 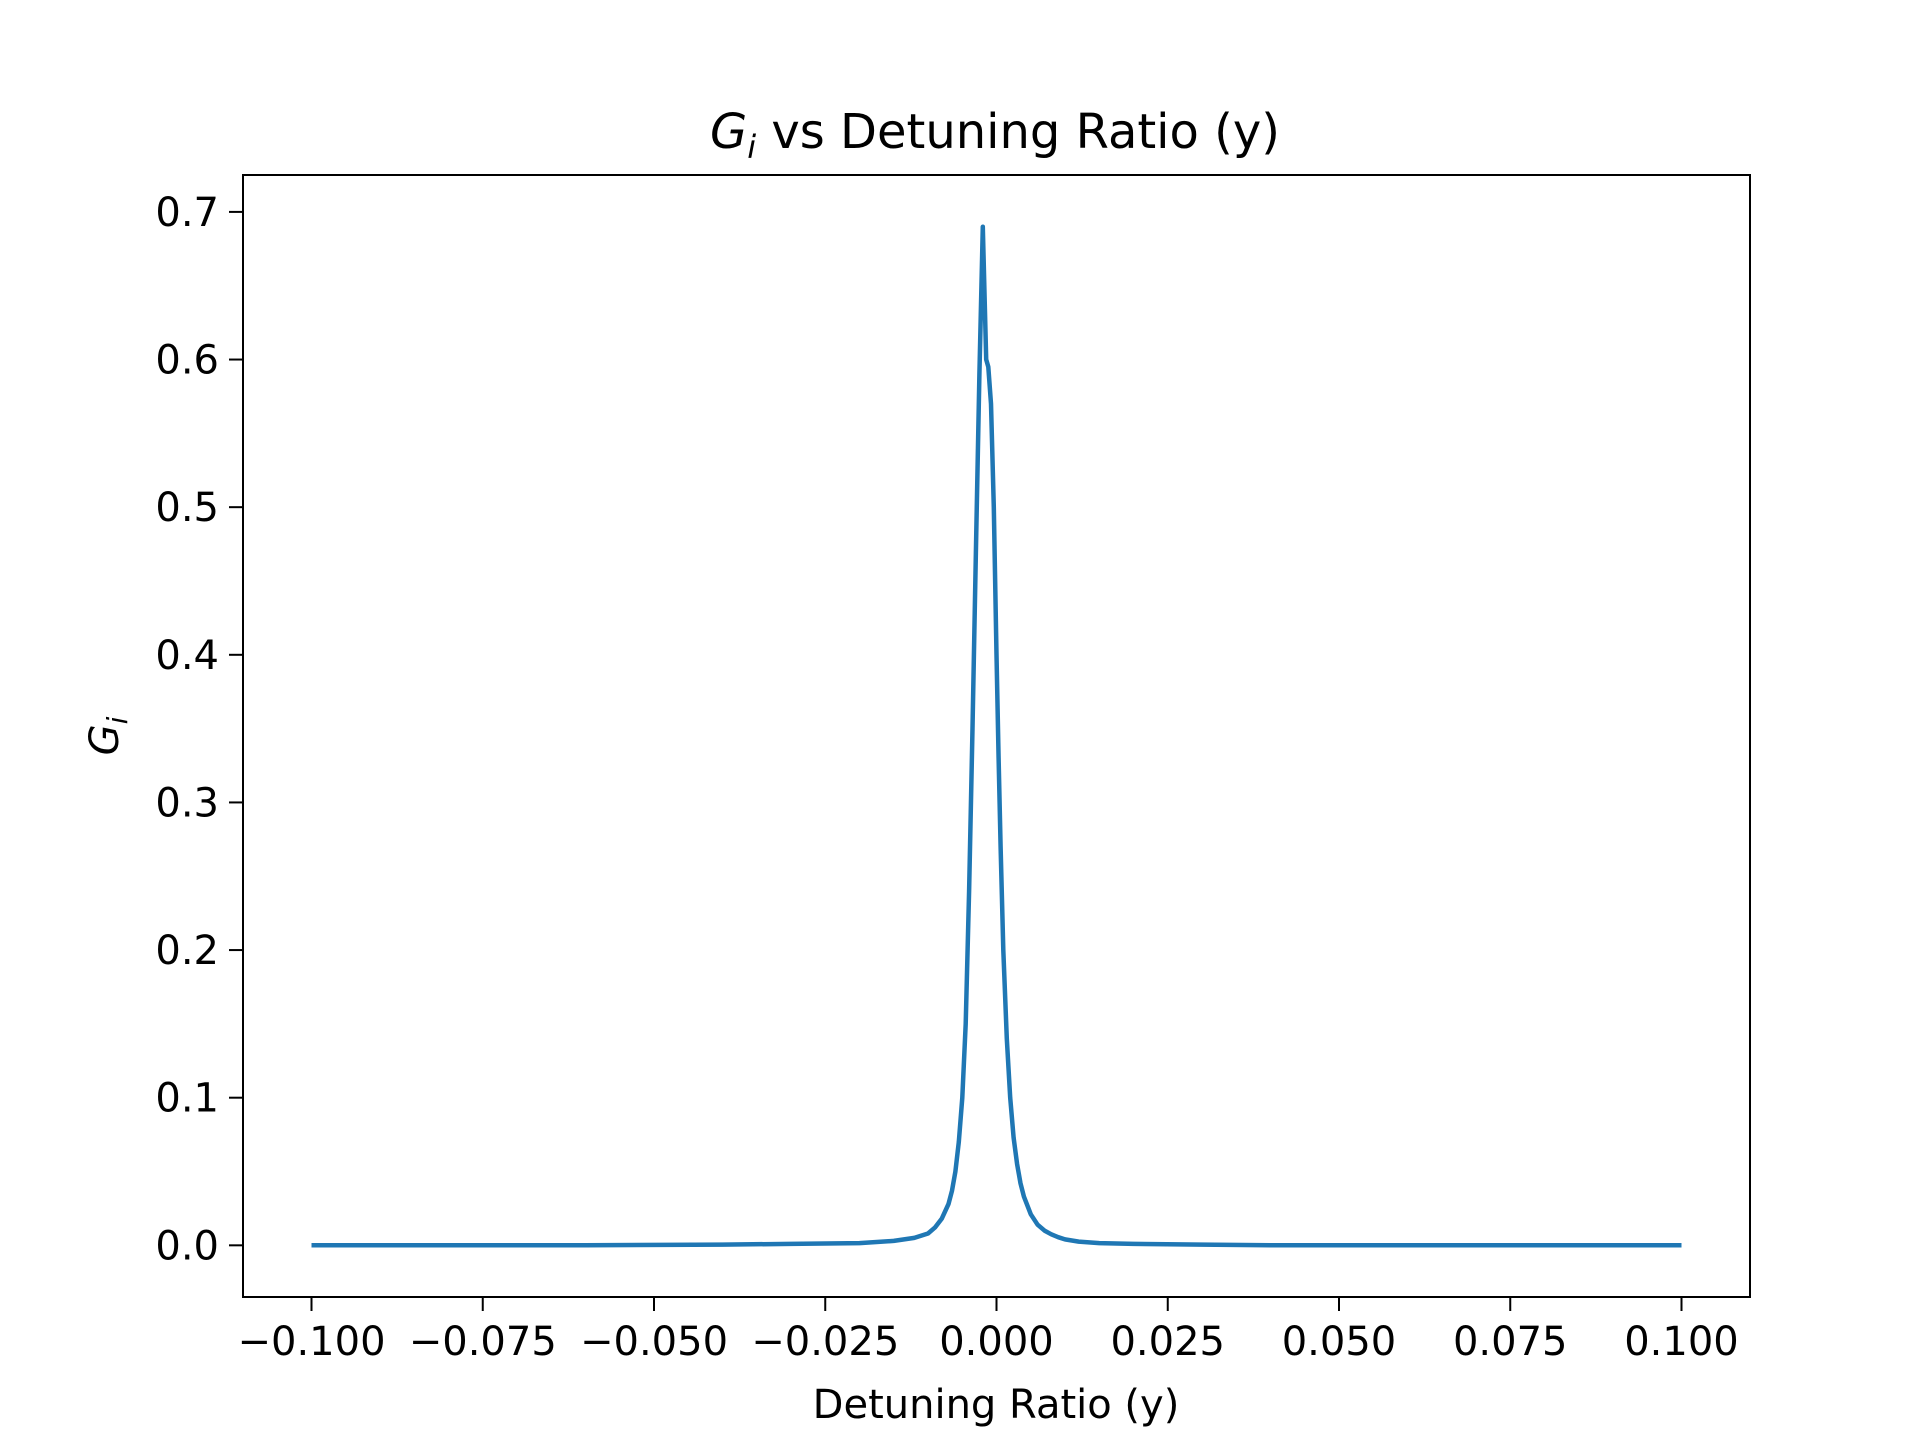 I want to click on x-tick-label: 0.100, so click(x=1681, y=1342).